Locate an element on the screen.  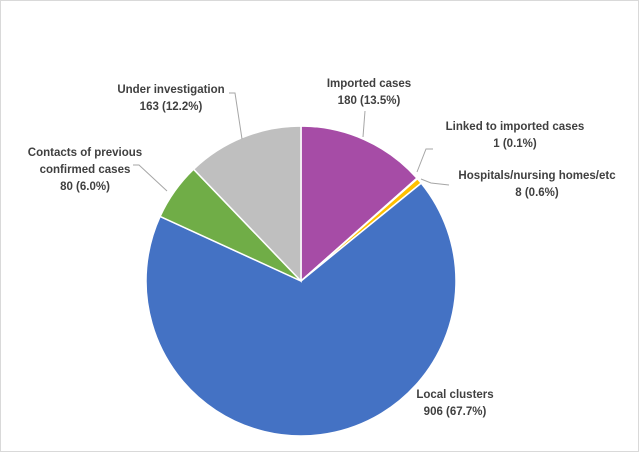
leader-line-investigation is located at coordinates (236, 116).